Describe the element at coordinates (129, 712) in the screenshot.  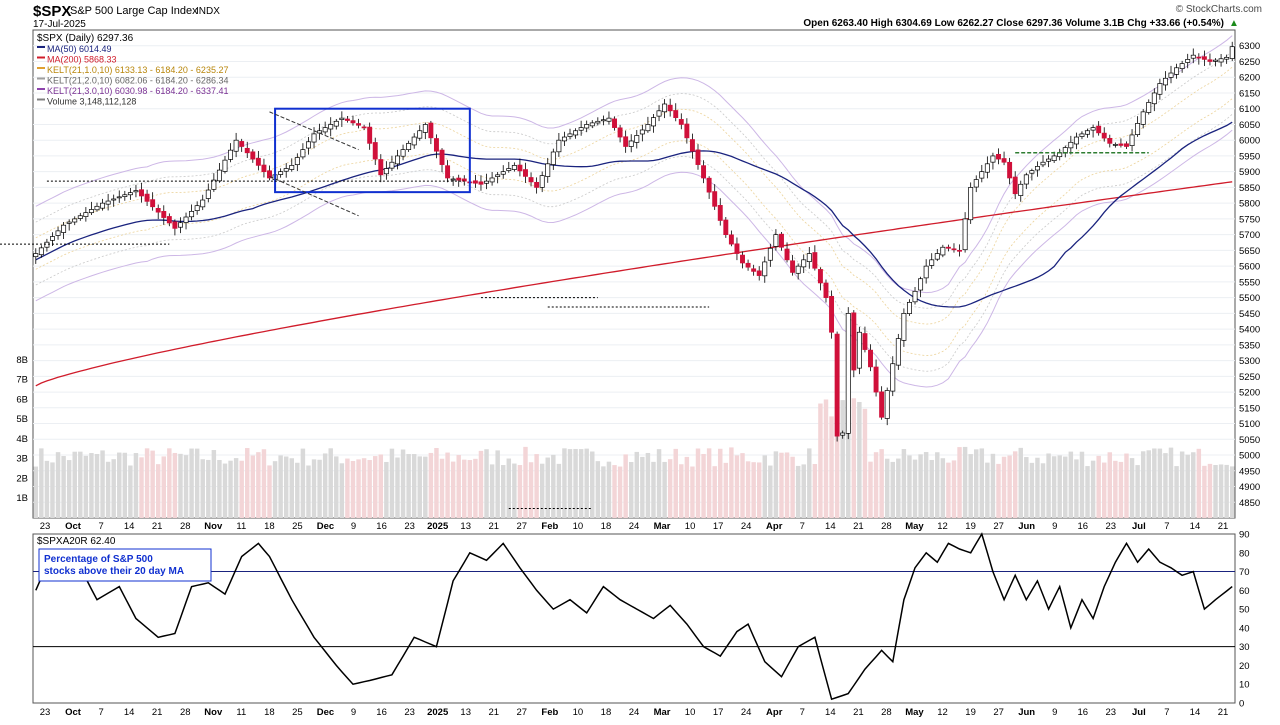
I see `indicator-x-label: 14` at that location.